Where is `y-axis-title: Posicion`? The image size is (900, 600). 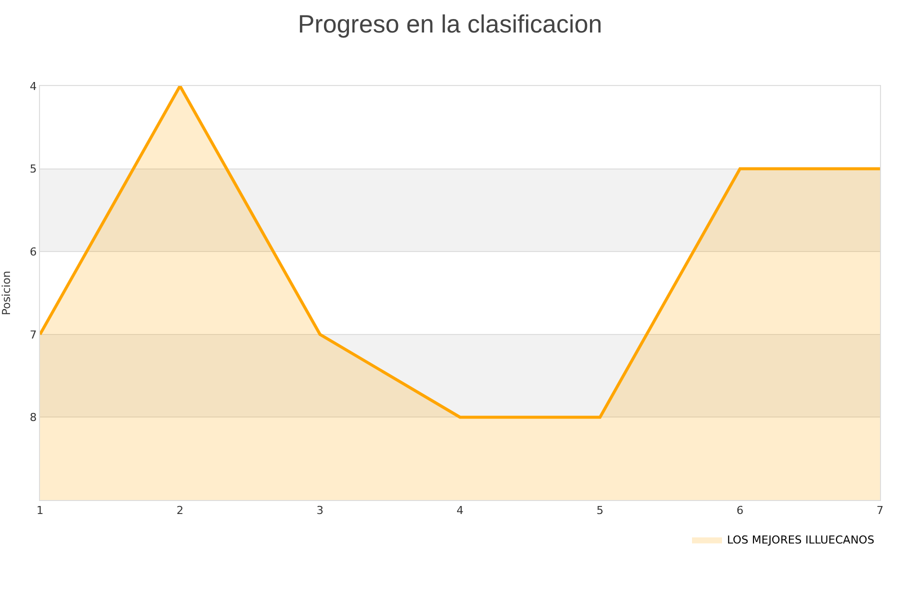
y-axis-title: Posicion is located at coordinates (6, 293).